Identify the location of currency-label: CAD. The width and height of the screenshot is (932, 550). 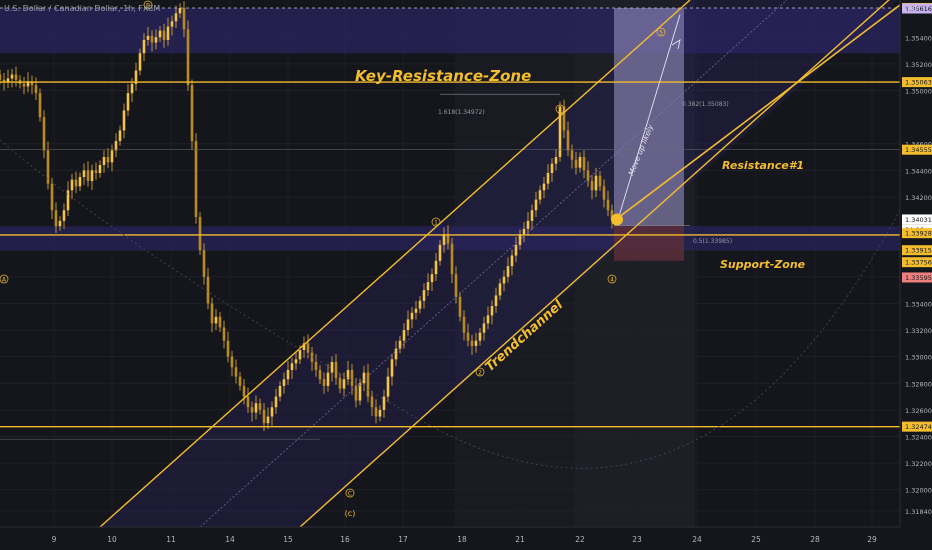
(910, 9).